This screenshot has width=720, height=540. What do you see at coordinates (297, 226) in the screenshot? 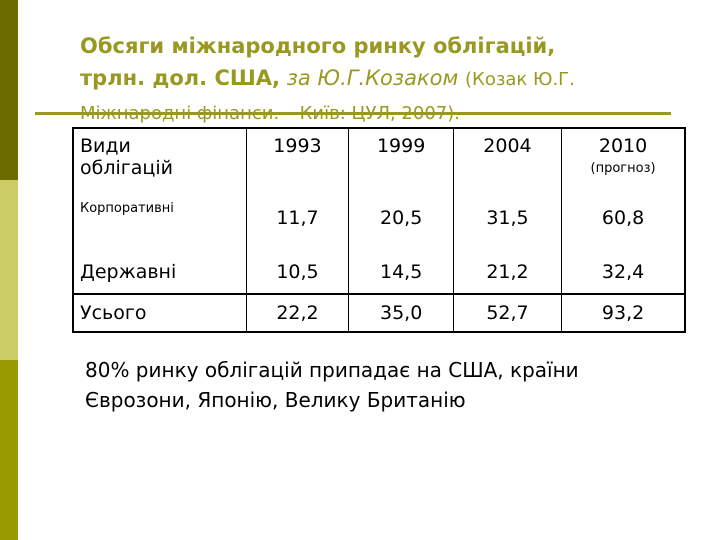
I see `table-cell: 11,7` at bounding box center [297, 226].